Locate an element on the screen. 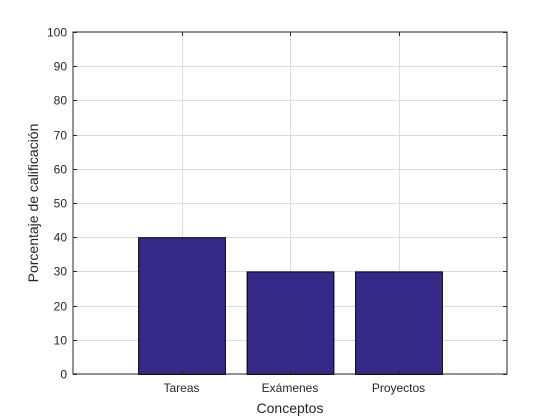 The image size is (560, 420). x-axis-title: Conceptos is located at coordinates (290, 408).